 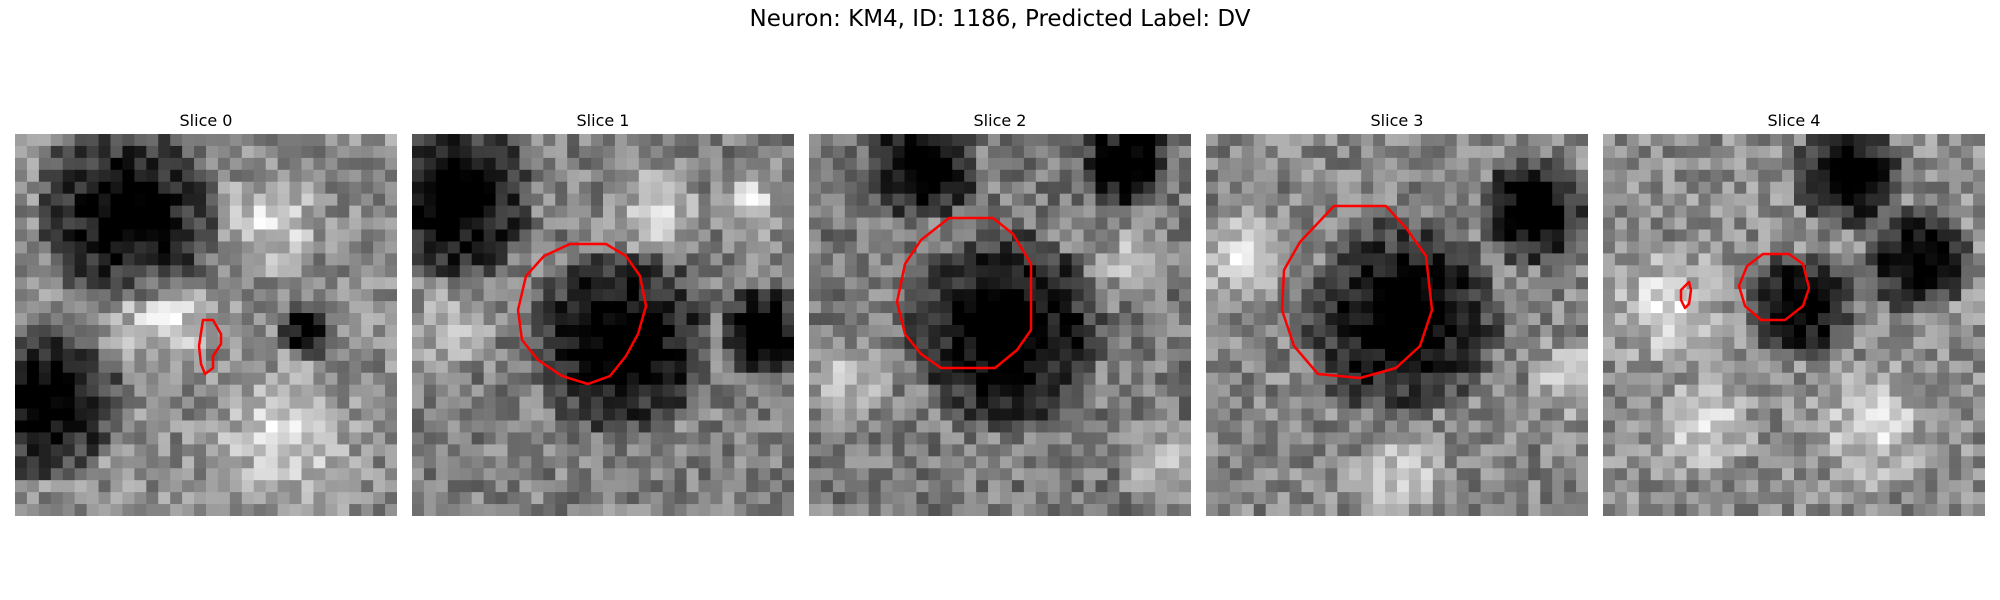 I want to click on slice-panel-1: Slice 1, so click(x=603, y=312).